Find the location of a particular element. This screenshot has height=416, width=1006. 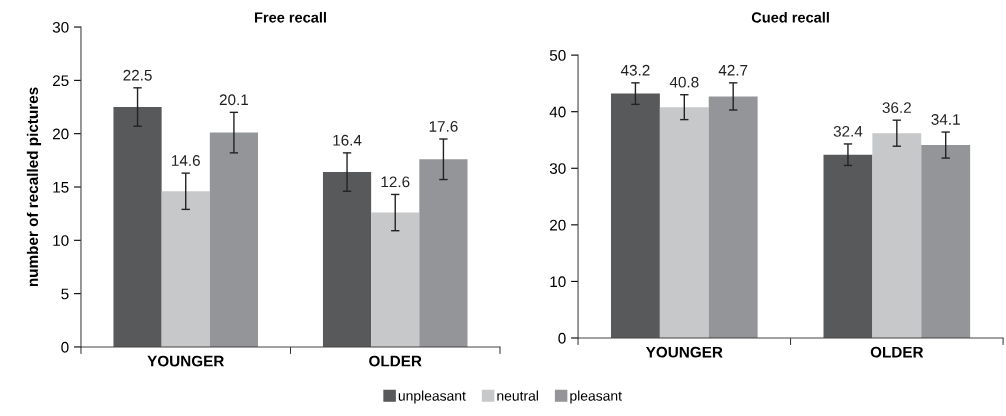

data-label: 43.2 is located at coordinates (635, 70).